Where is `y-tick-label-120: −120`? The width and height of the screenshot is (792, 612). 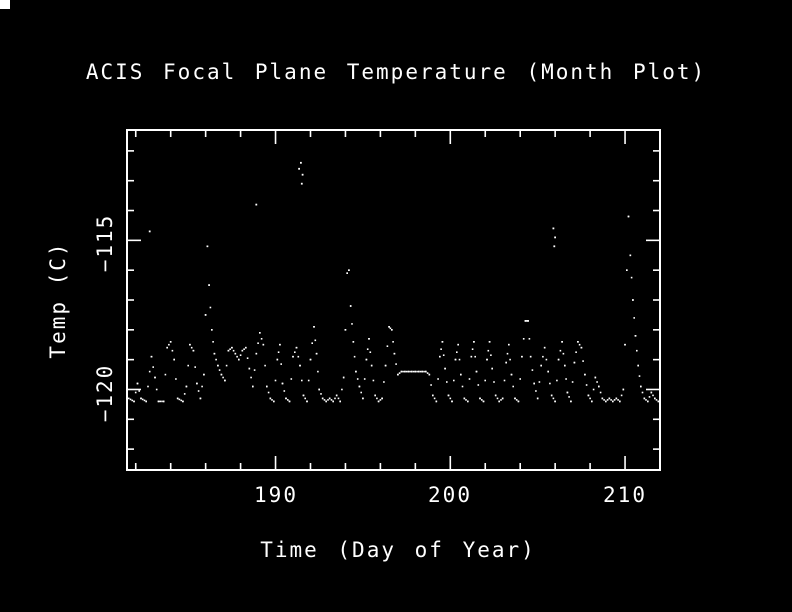 y-tick-label-120: −120 is located at coordinates (105, 393).